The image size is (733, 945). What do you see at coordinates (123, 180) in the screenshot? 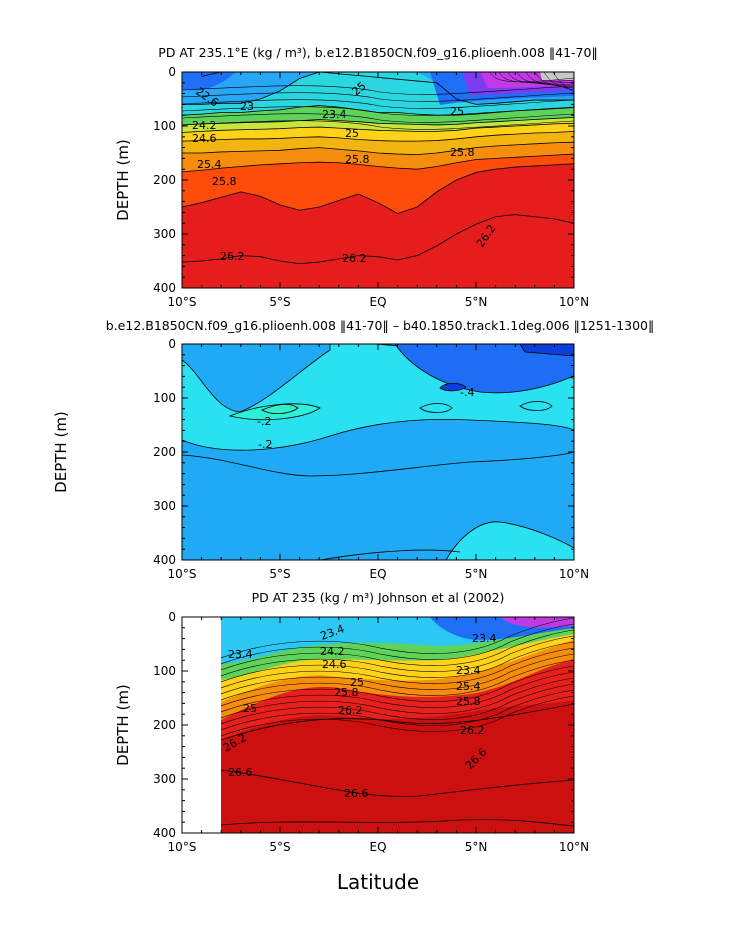
I see `panel-1-ylabel: DEPTH (m)` at bounding box center [123, 180].